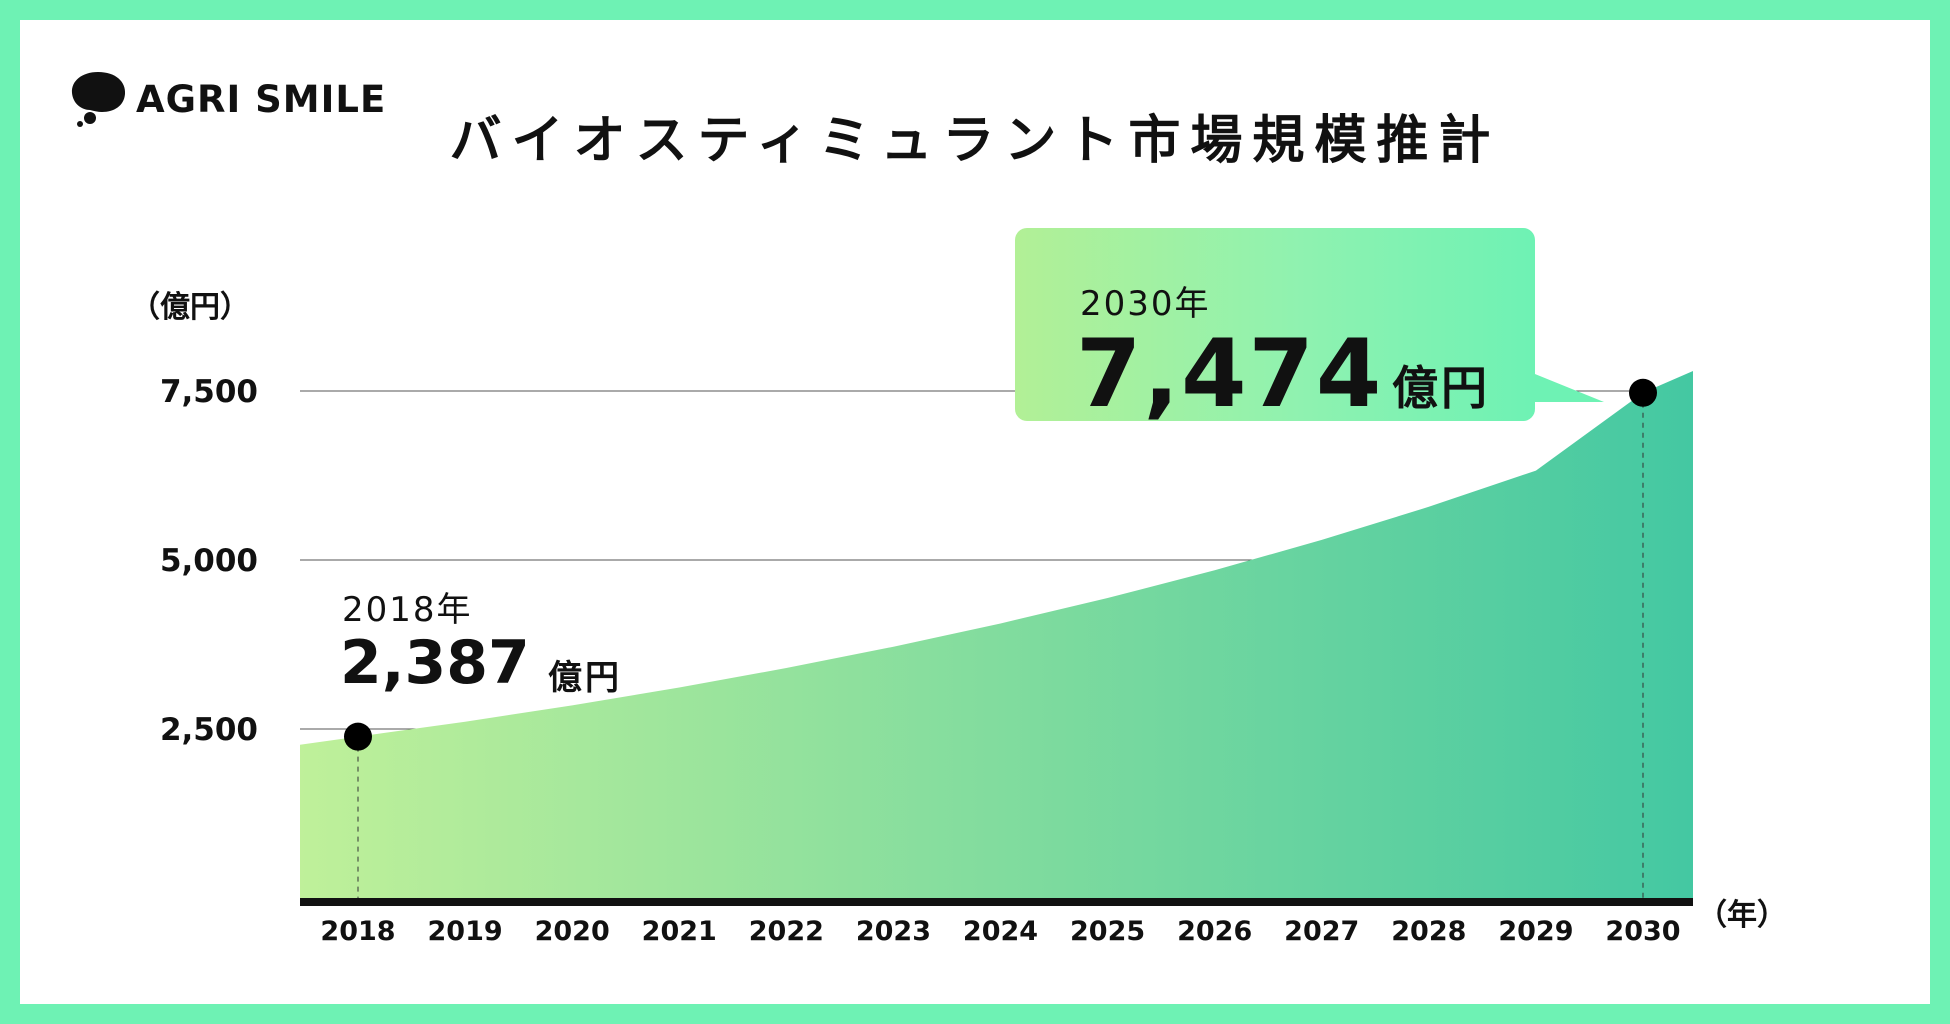 The image size is (1950, 1024). Describe the element at coordinates (190, 307) in the screenshot. I see `y-axis-unit: （億円）` at that location.